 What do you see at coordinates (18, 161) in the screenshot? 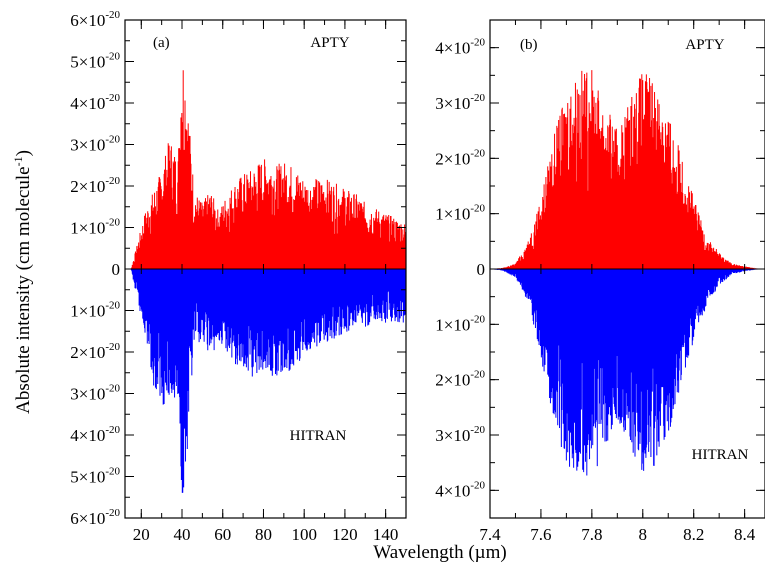
I see `y-axis-label-sup: -1` at bounding box center [18, 161].